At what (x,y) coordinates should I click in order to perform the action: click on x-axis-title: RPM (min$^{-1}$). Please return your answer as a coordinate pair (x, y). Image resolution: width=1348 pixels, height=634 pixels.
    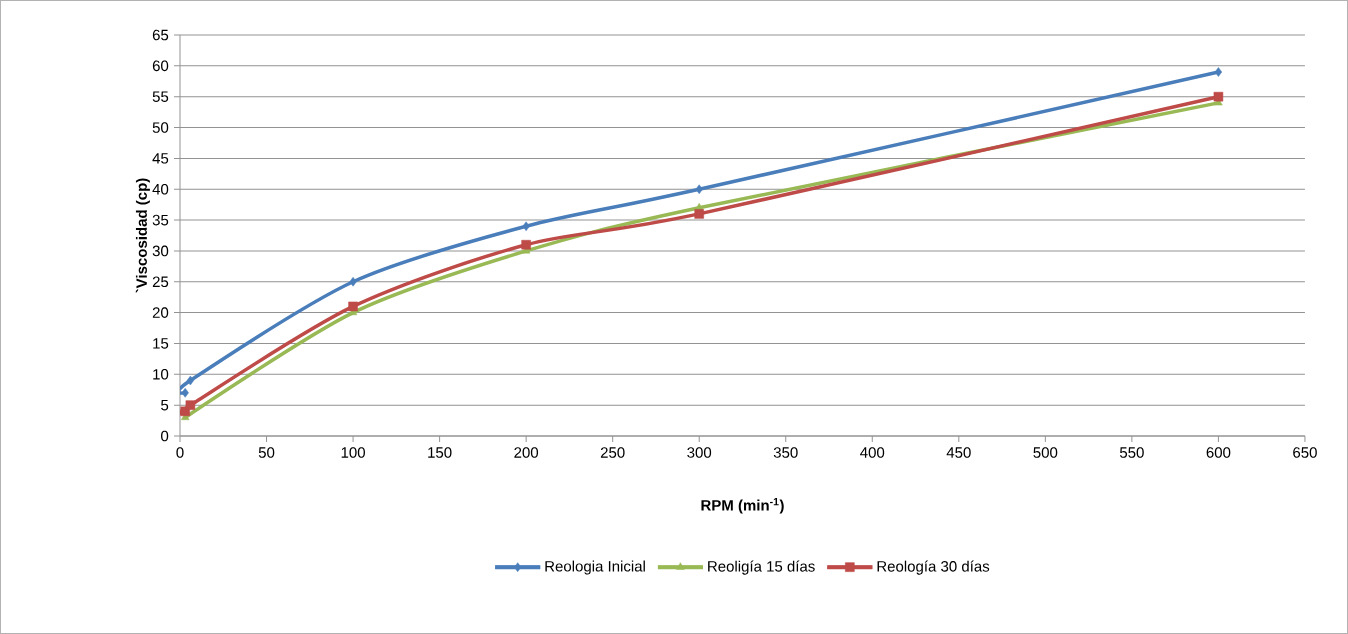
    Looking at the image, I should click on (742, 506).